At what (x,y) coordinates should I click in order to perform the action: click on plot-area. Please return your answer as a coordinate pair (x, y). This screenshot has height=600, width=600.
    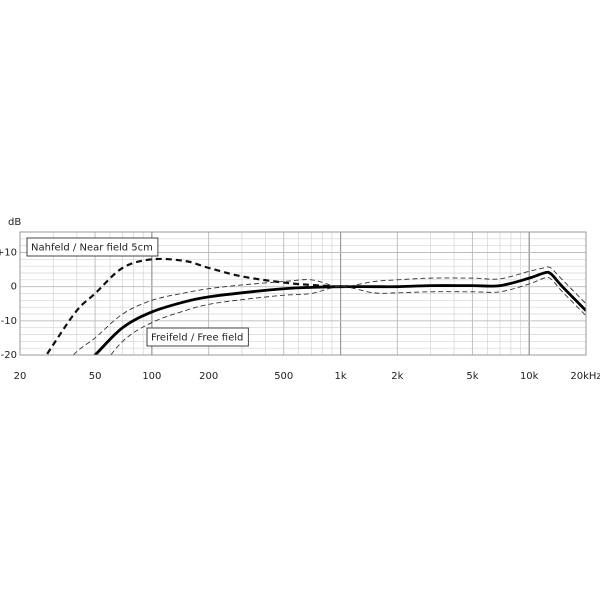
    Looking at the image, I should click on (315, 306).